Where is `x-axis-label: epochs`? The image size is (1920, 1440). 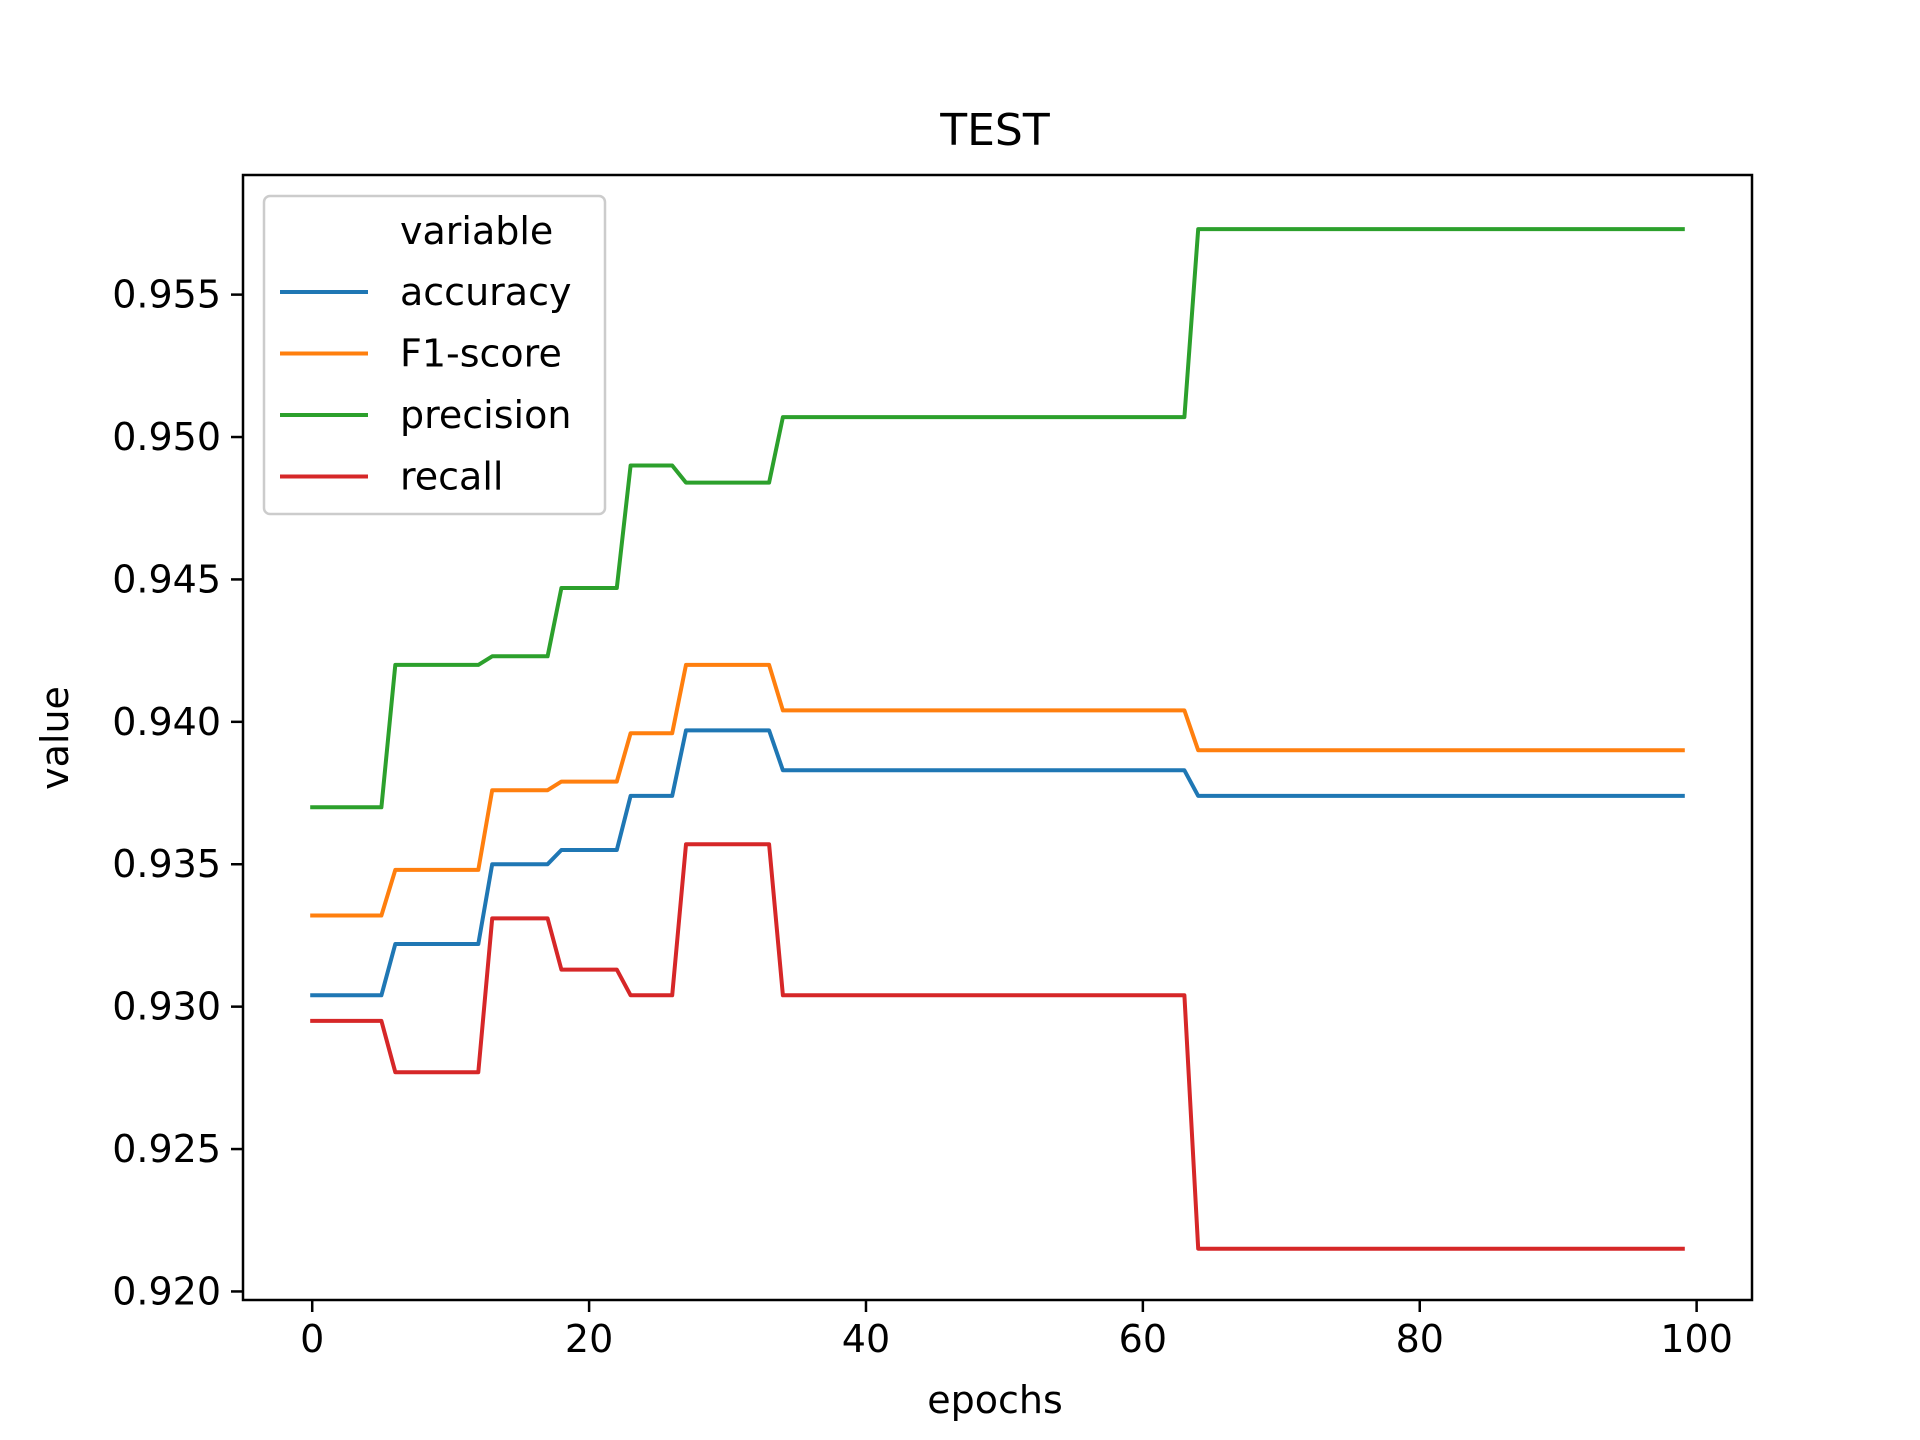
x-axis-label: epochs is located at coordinates (995, 1400).